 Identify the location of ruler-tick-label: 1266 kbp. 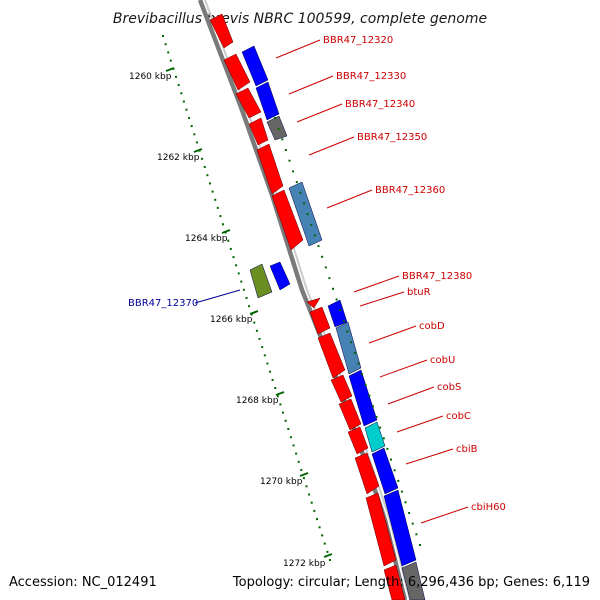
(231, 320).